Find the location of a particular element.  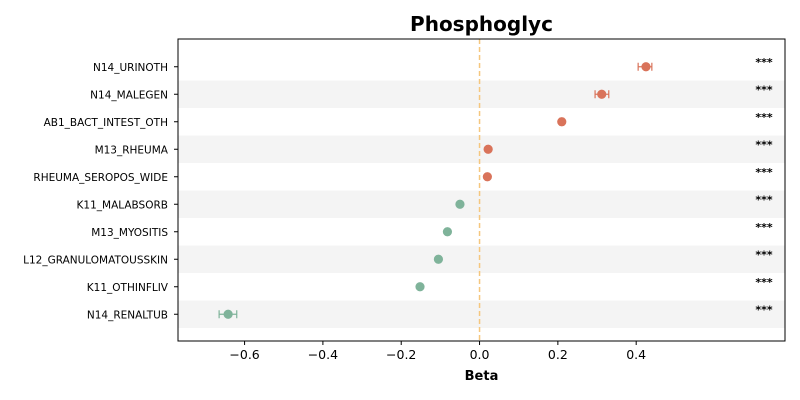

category-label: K11_OTHINFLIV is located at coordinates (128, 288).